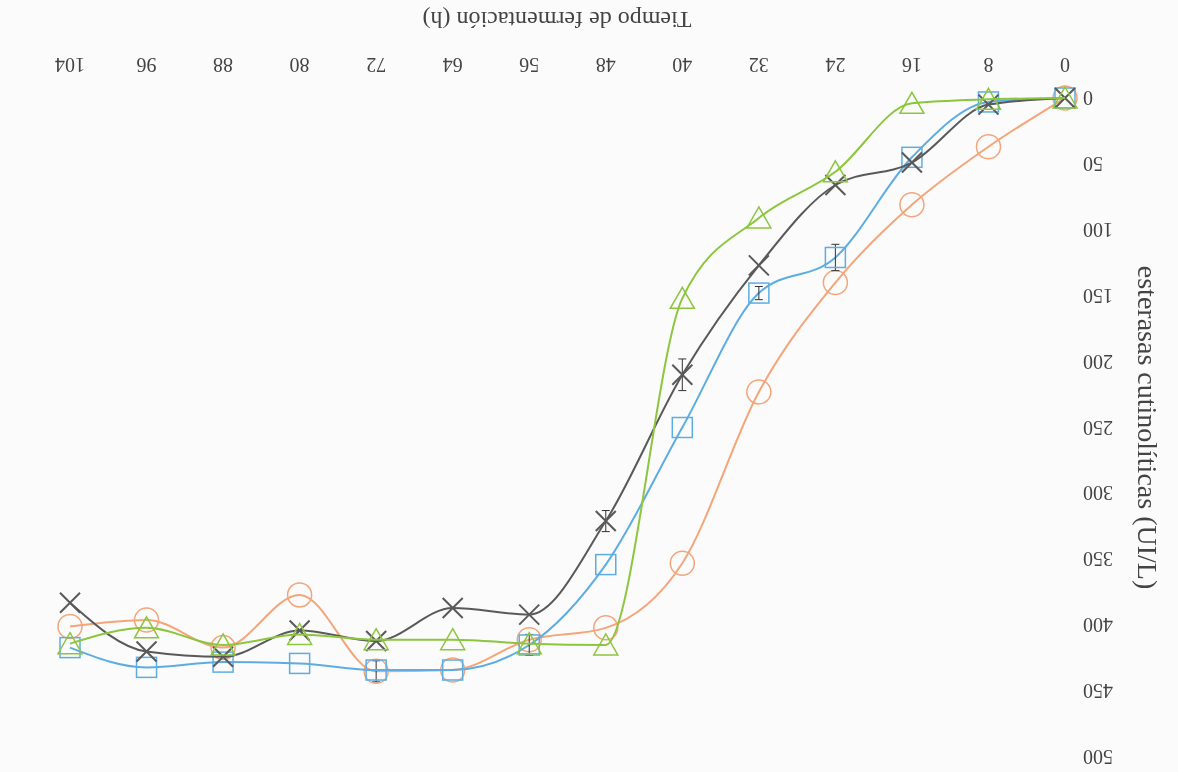 The image size is (1178, 772). What do you see at coordinates (376, 65) in the screenshot?
I see `x-tick-label: 72` at bounding box center [376, 65].